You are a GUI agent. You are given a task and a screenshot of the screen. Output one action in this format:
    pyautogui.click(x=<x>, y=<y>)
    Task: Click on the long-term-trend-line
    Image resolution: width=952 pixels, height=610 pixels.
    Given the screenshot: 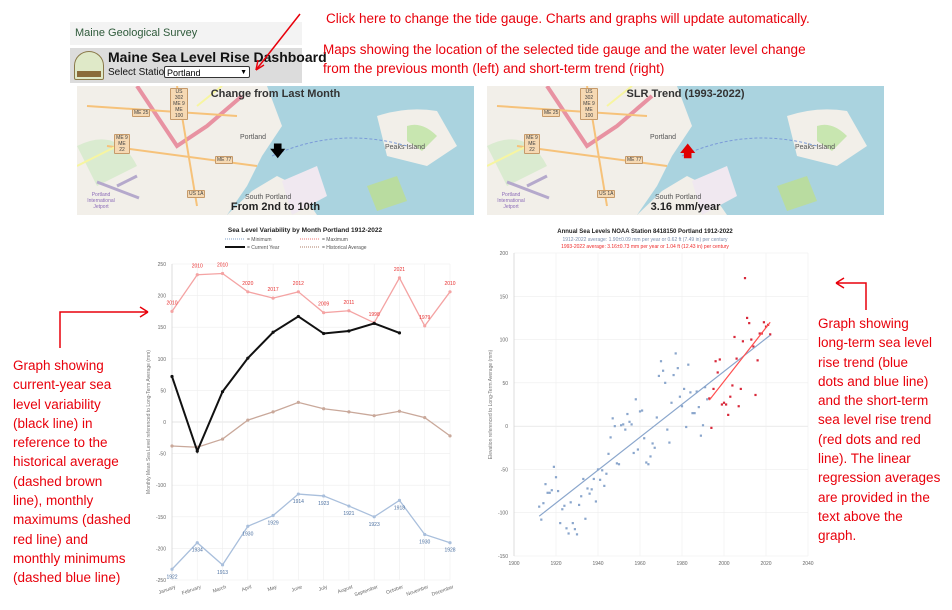 What is the action you would take?
    pyautogui.click(x=654, y=425)
    